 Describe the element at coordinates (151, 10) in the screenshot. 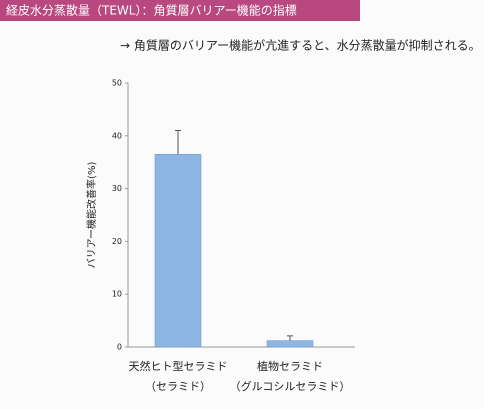

I see `chart-title: 経皮水分蒸散量（TEWL）：角質層バリアー機能の指標` at that location.